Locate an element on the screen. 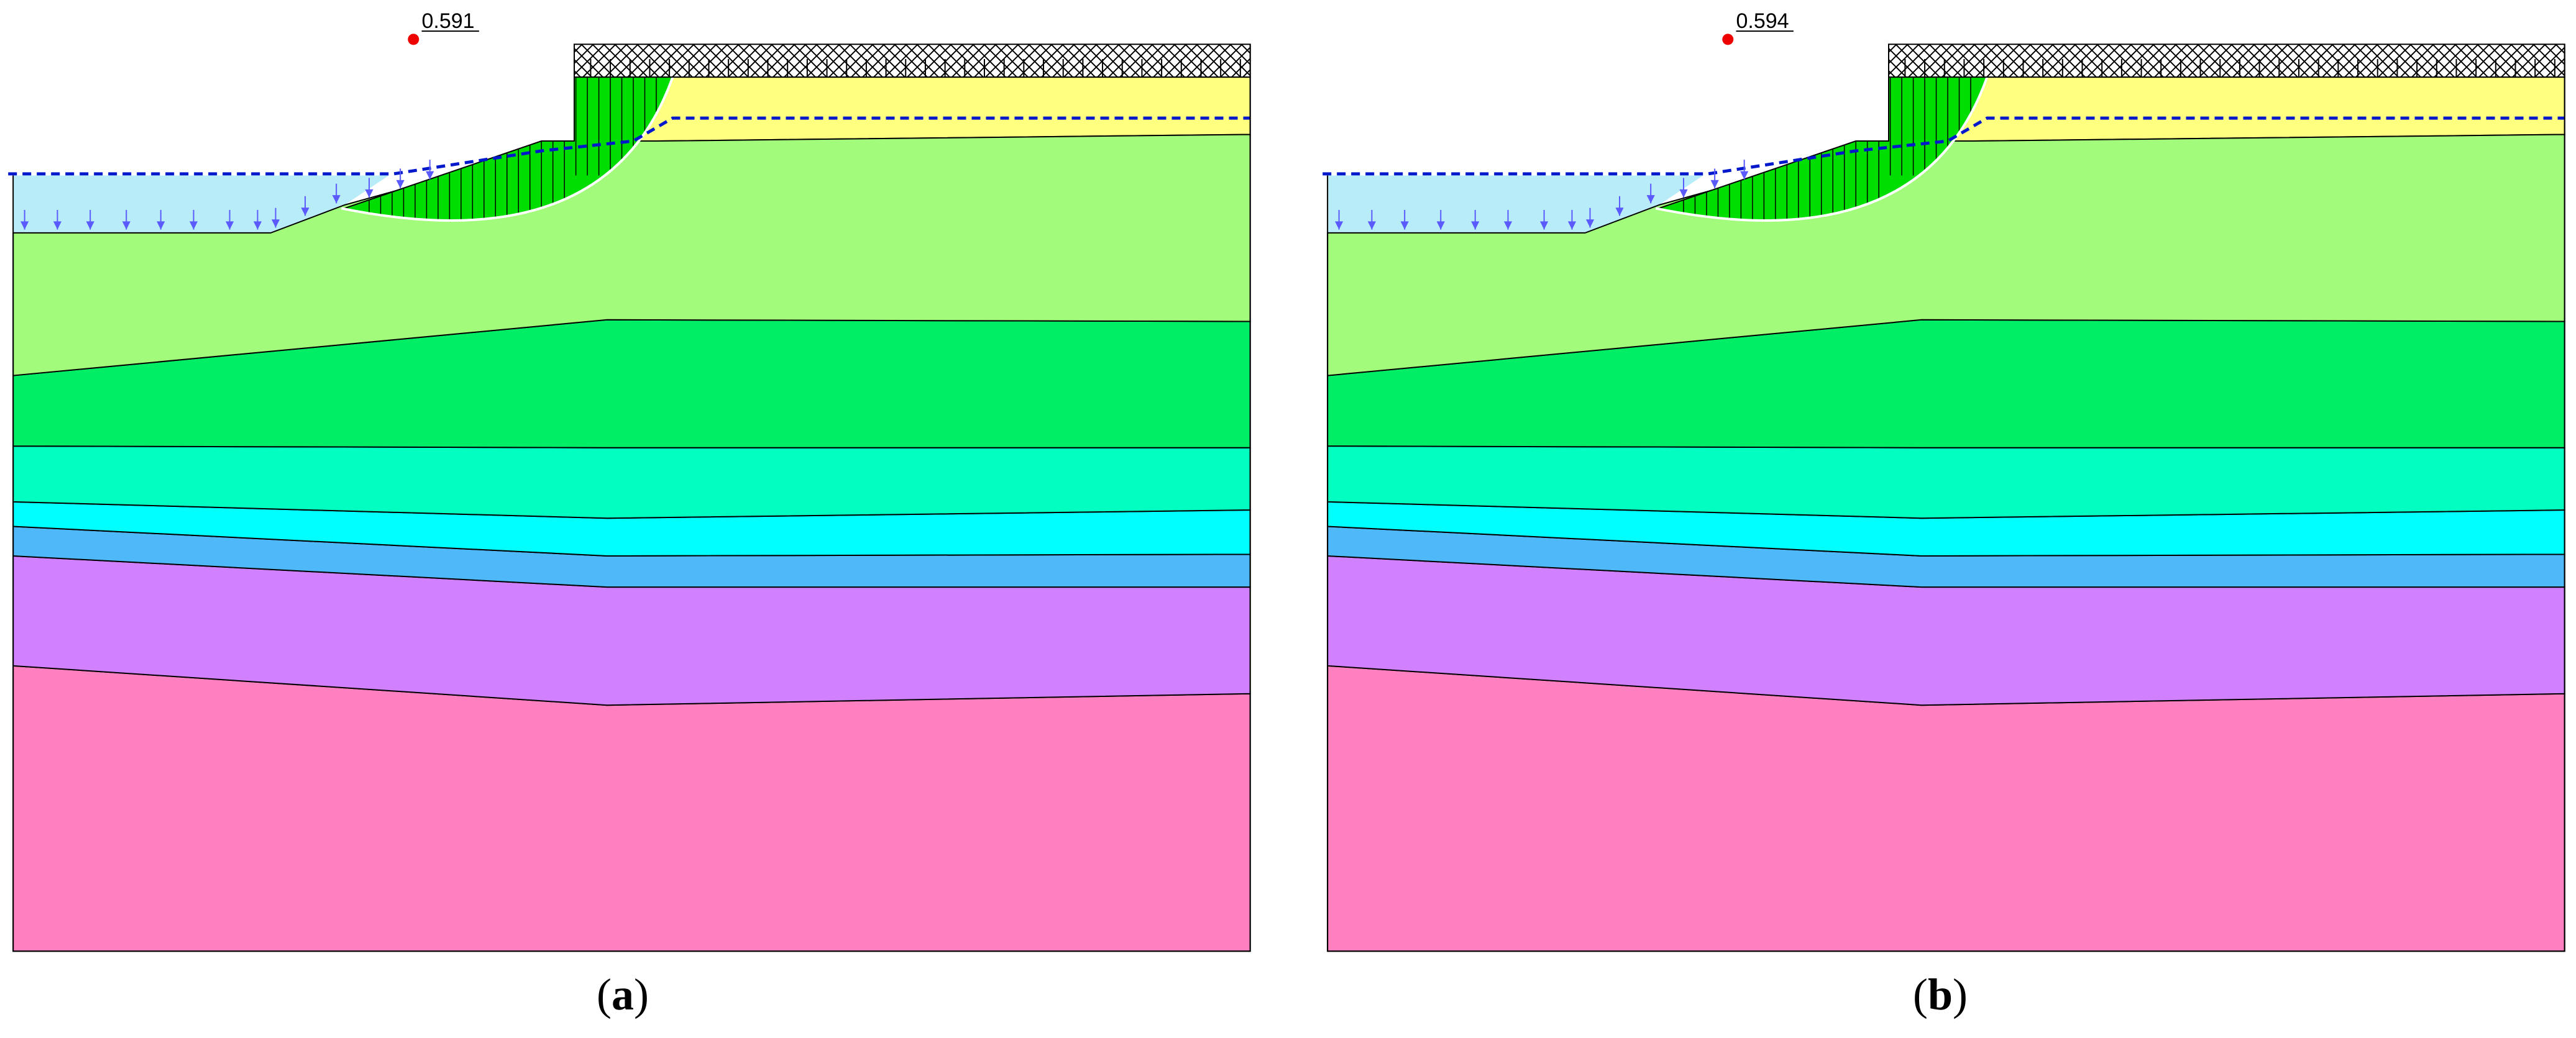  caption-a: (a) is located at coordinates (623, 994).